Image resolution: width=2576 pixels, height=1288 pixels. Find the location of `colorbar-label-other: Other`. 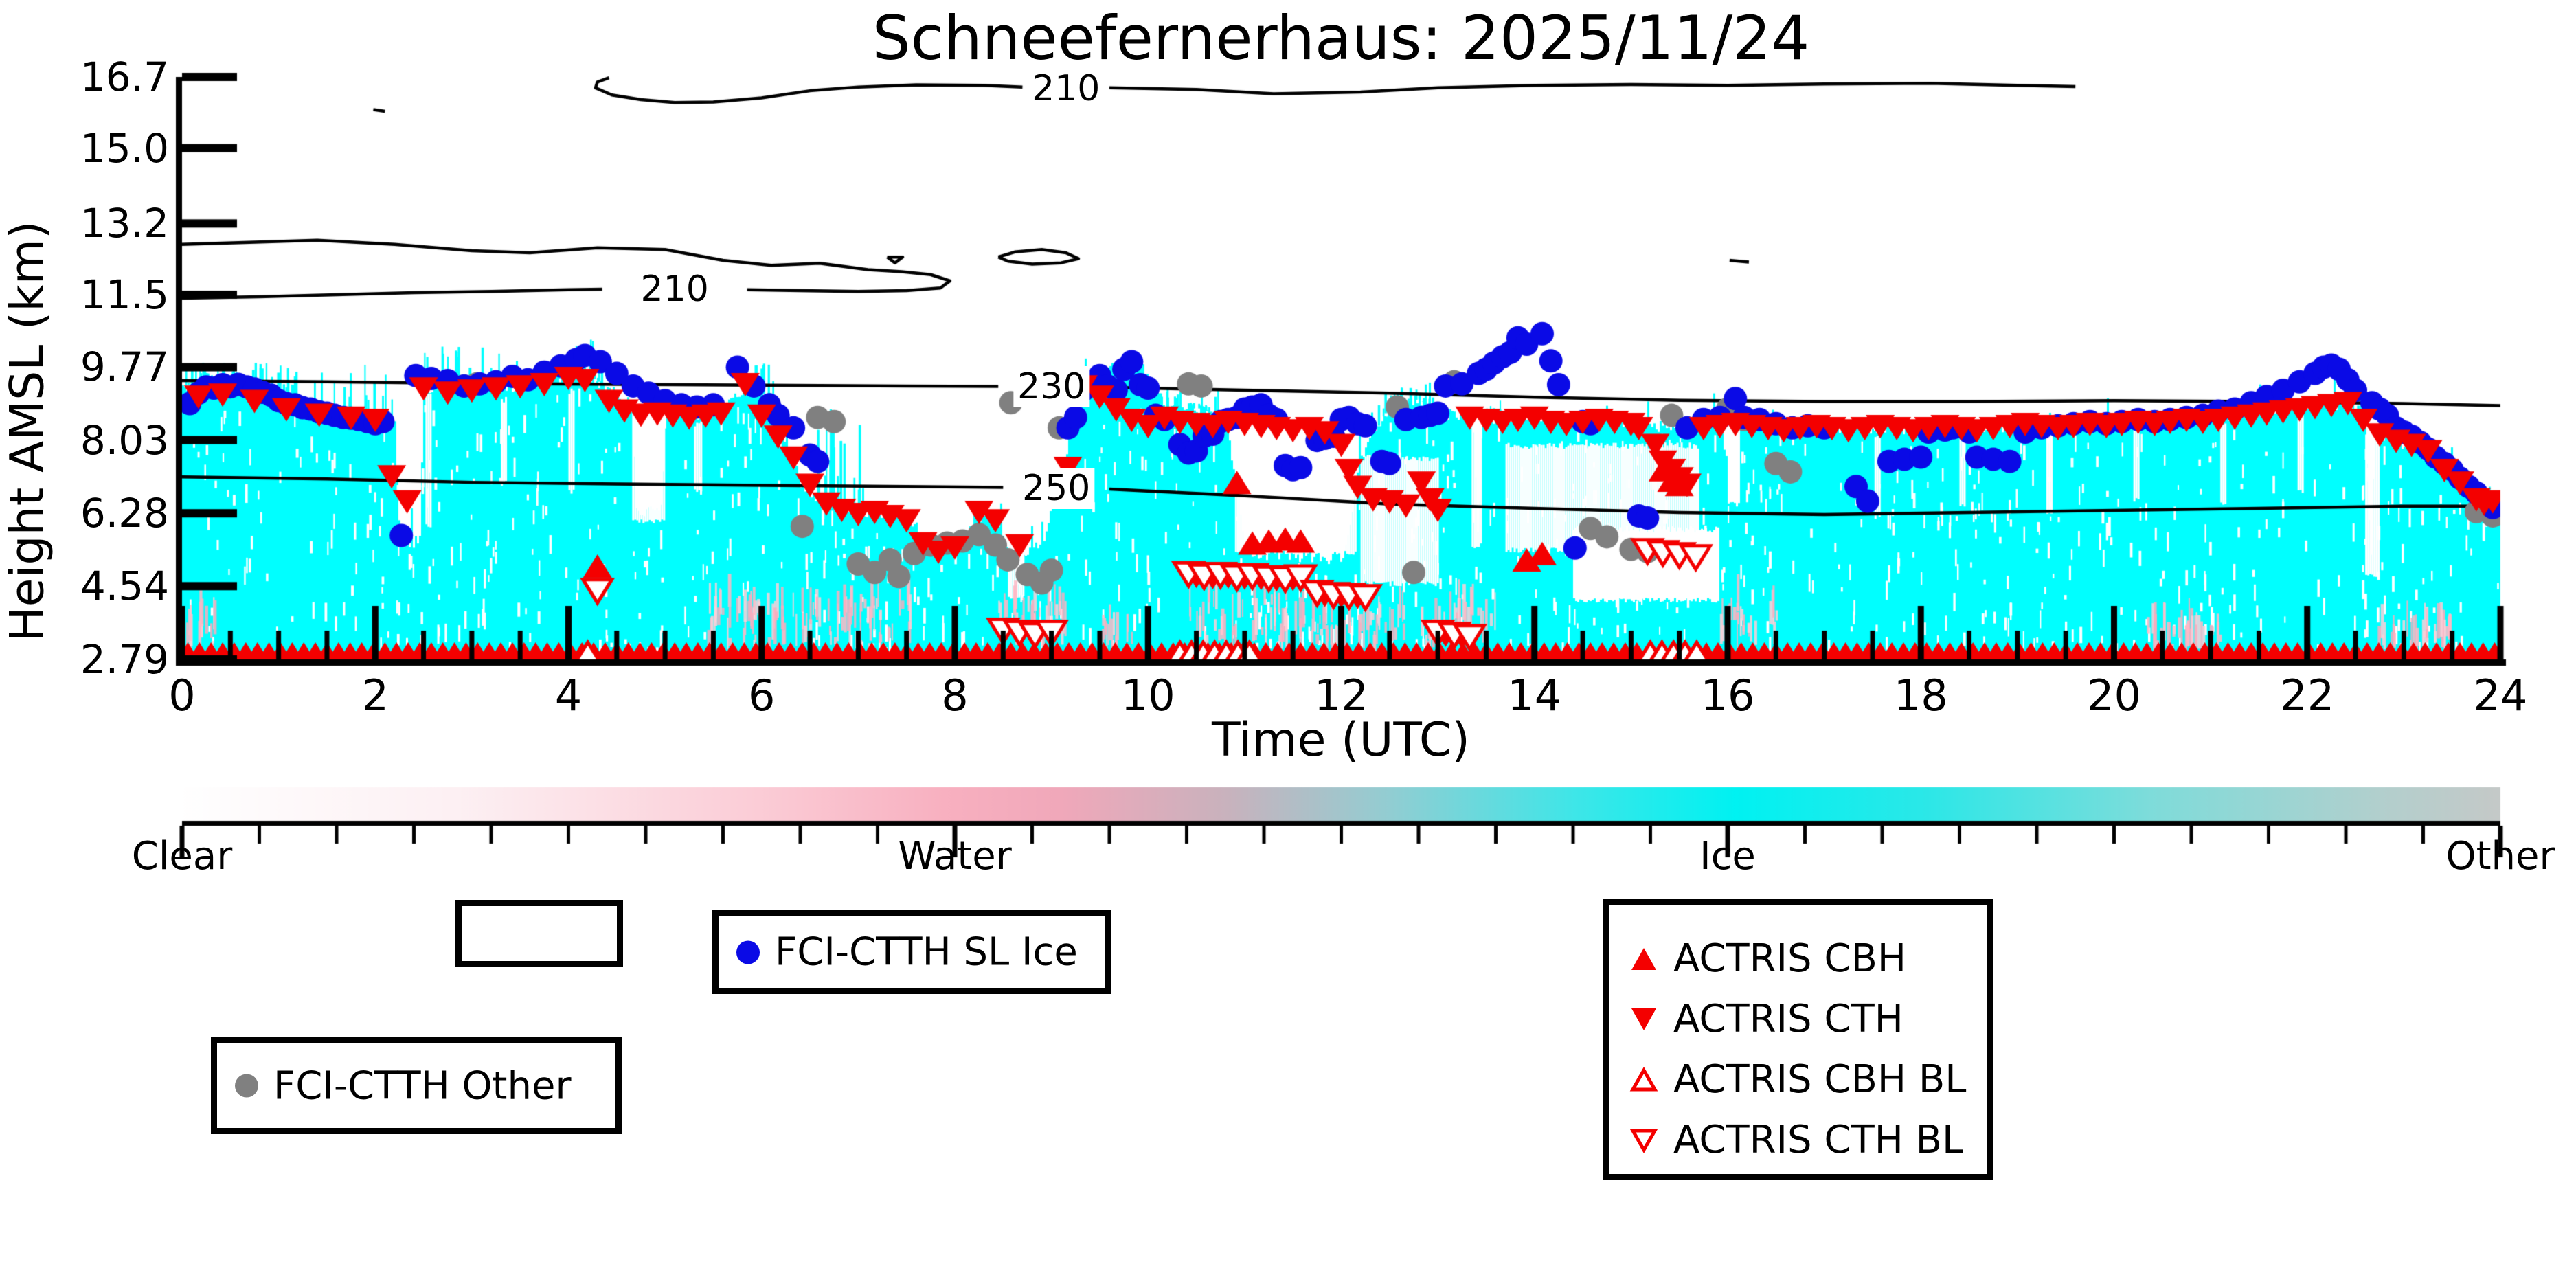

colorbar-label-other: Other is located at coordinates (2500, 856).